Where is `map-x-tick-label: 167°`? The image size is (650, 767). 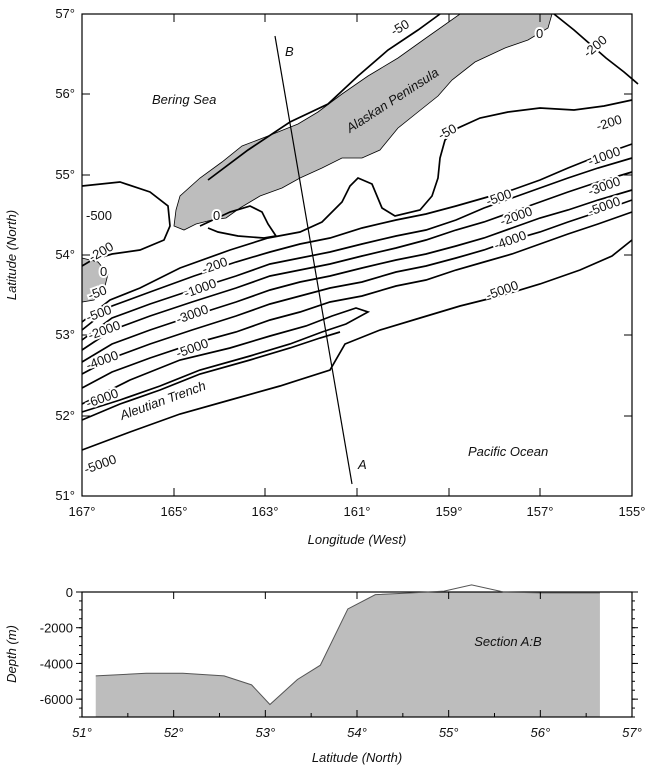
map-x-tick-label: 167° is located at coordinates (82, 511).